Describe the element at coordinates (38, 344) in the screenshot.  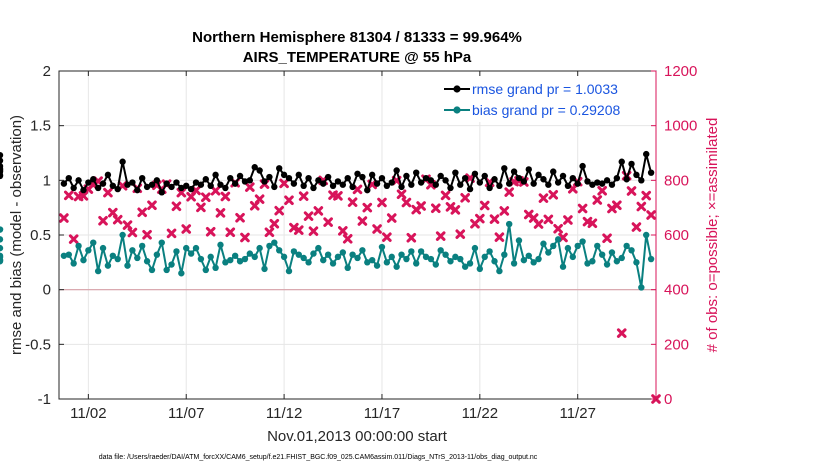
I see `y-tick-label: -0.5` at that location.